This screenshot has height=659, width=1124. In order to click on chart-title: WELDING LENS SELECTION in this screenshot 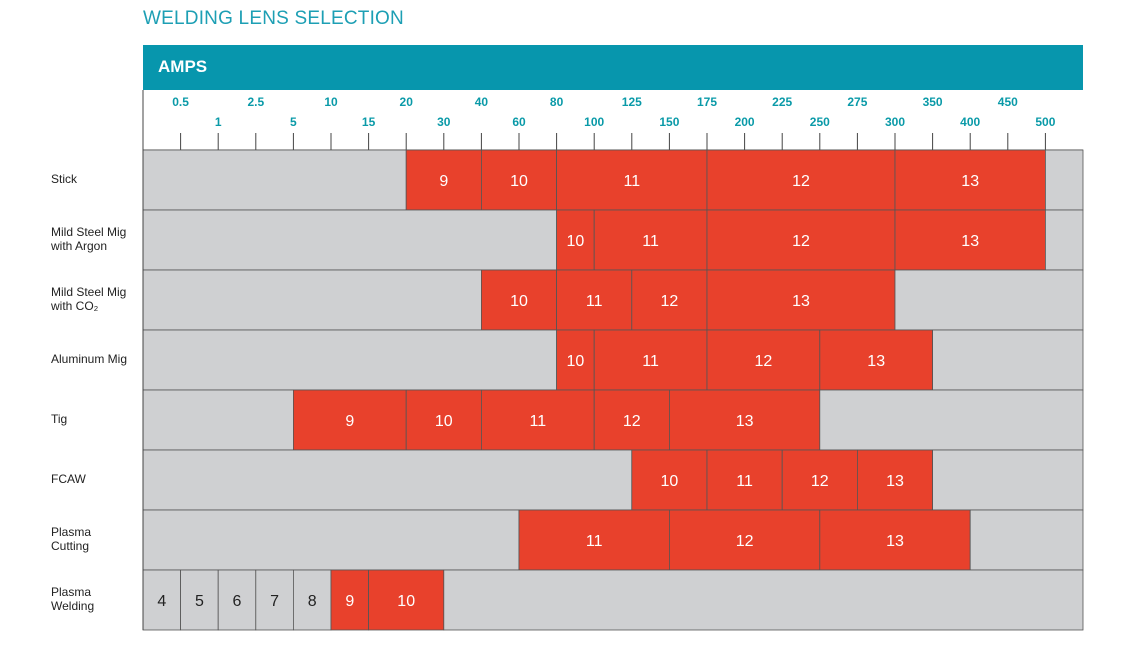, I will do `click(273, 18)`.